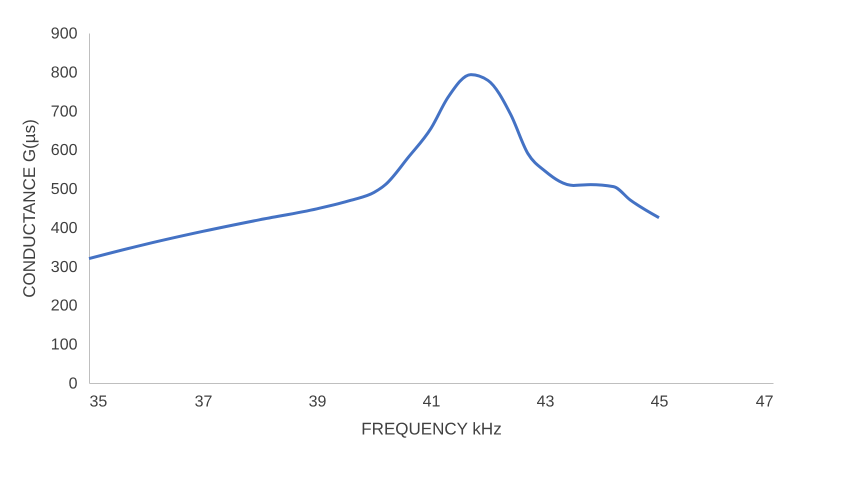  Describe the element at coordinates (64, 306) in the screenshot. I see `y-tick-label: 200` at that location.